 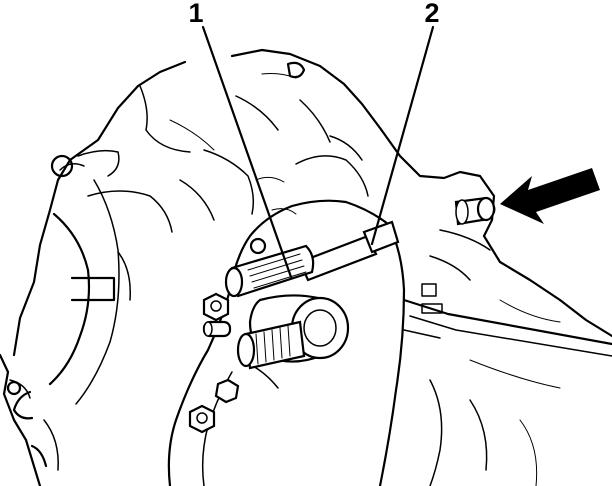 I want to click on arrow-icon, so click(x=550, y=196).